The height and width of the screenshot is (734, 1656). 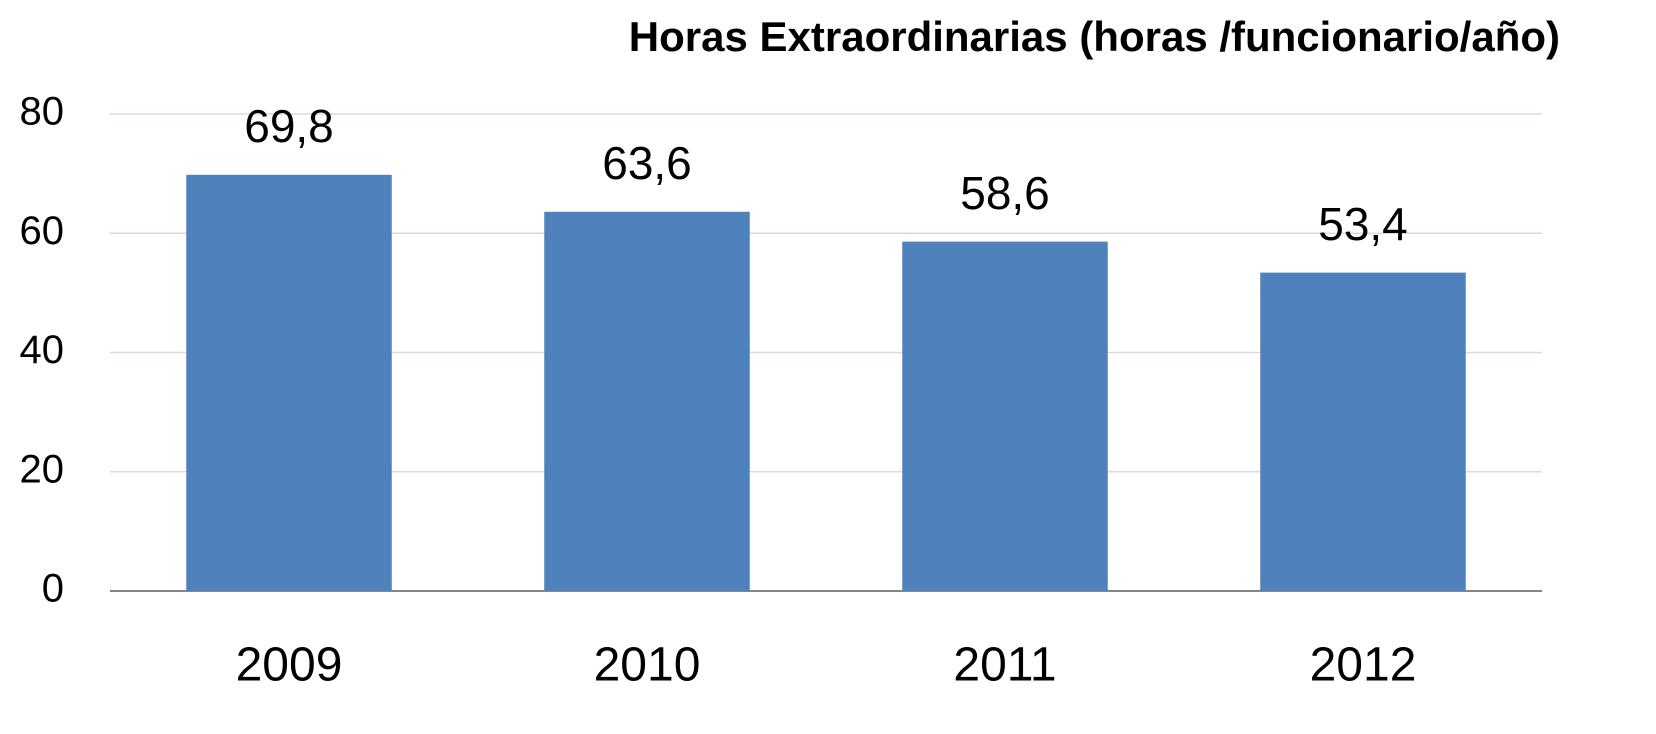 What do you see at coordinates (1005, 193) in the screenshot?
I see `data-label: 58,6` at bounding box center [1005, 193].